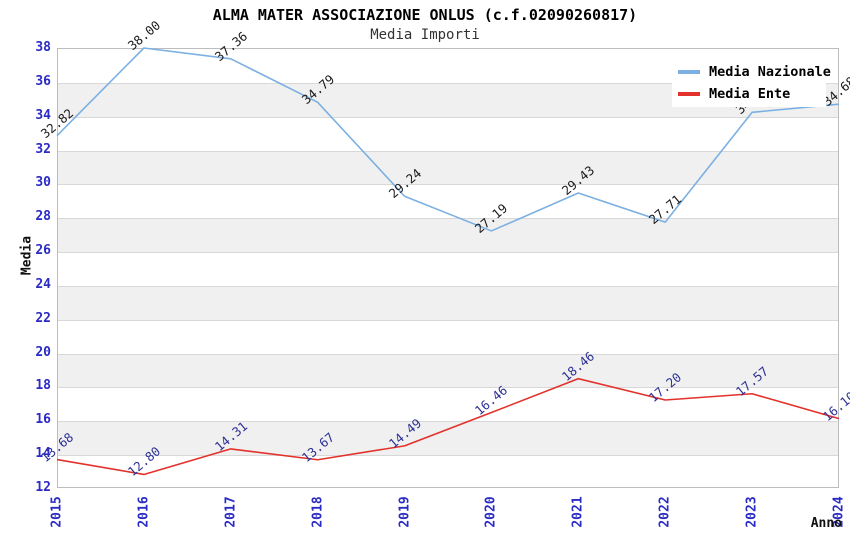  I want to click on legend-item-media-ente: Media Ente, so click(752, 94).